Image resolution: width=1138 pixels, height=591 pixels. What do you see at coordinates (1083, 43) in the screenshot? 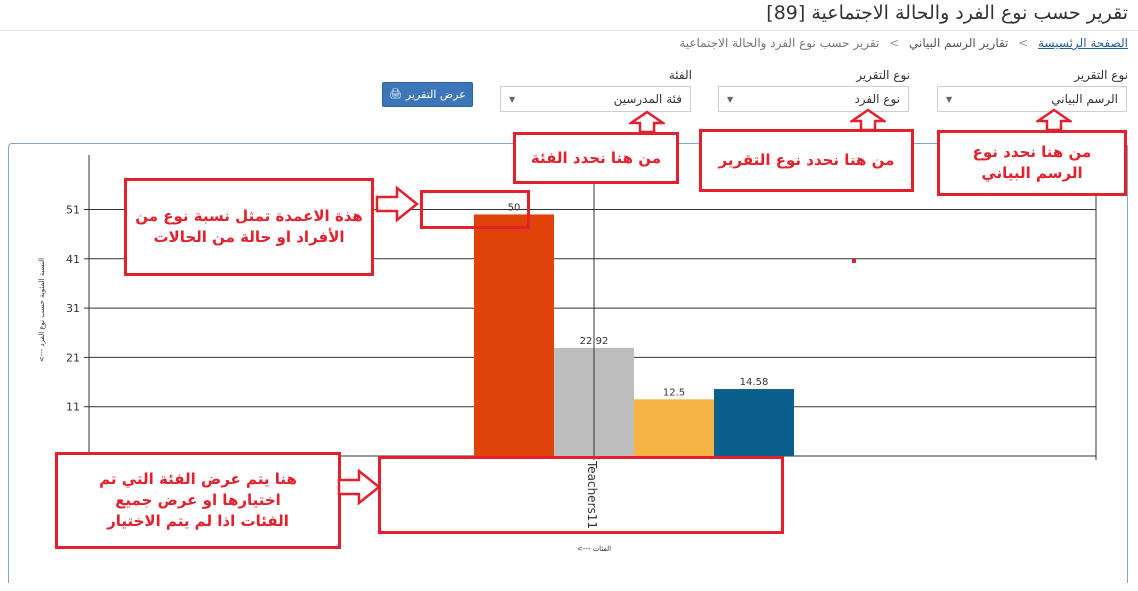
I see `breadcrumb-home-link: الصفحة الرئسيسة` at bounding box center [1083, 43].